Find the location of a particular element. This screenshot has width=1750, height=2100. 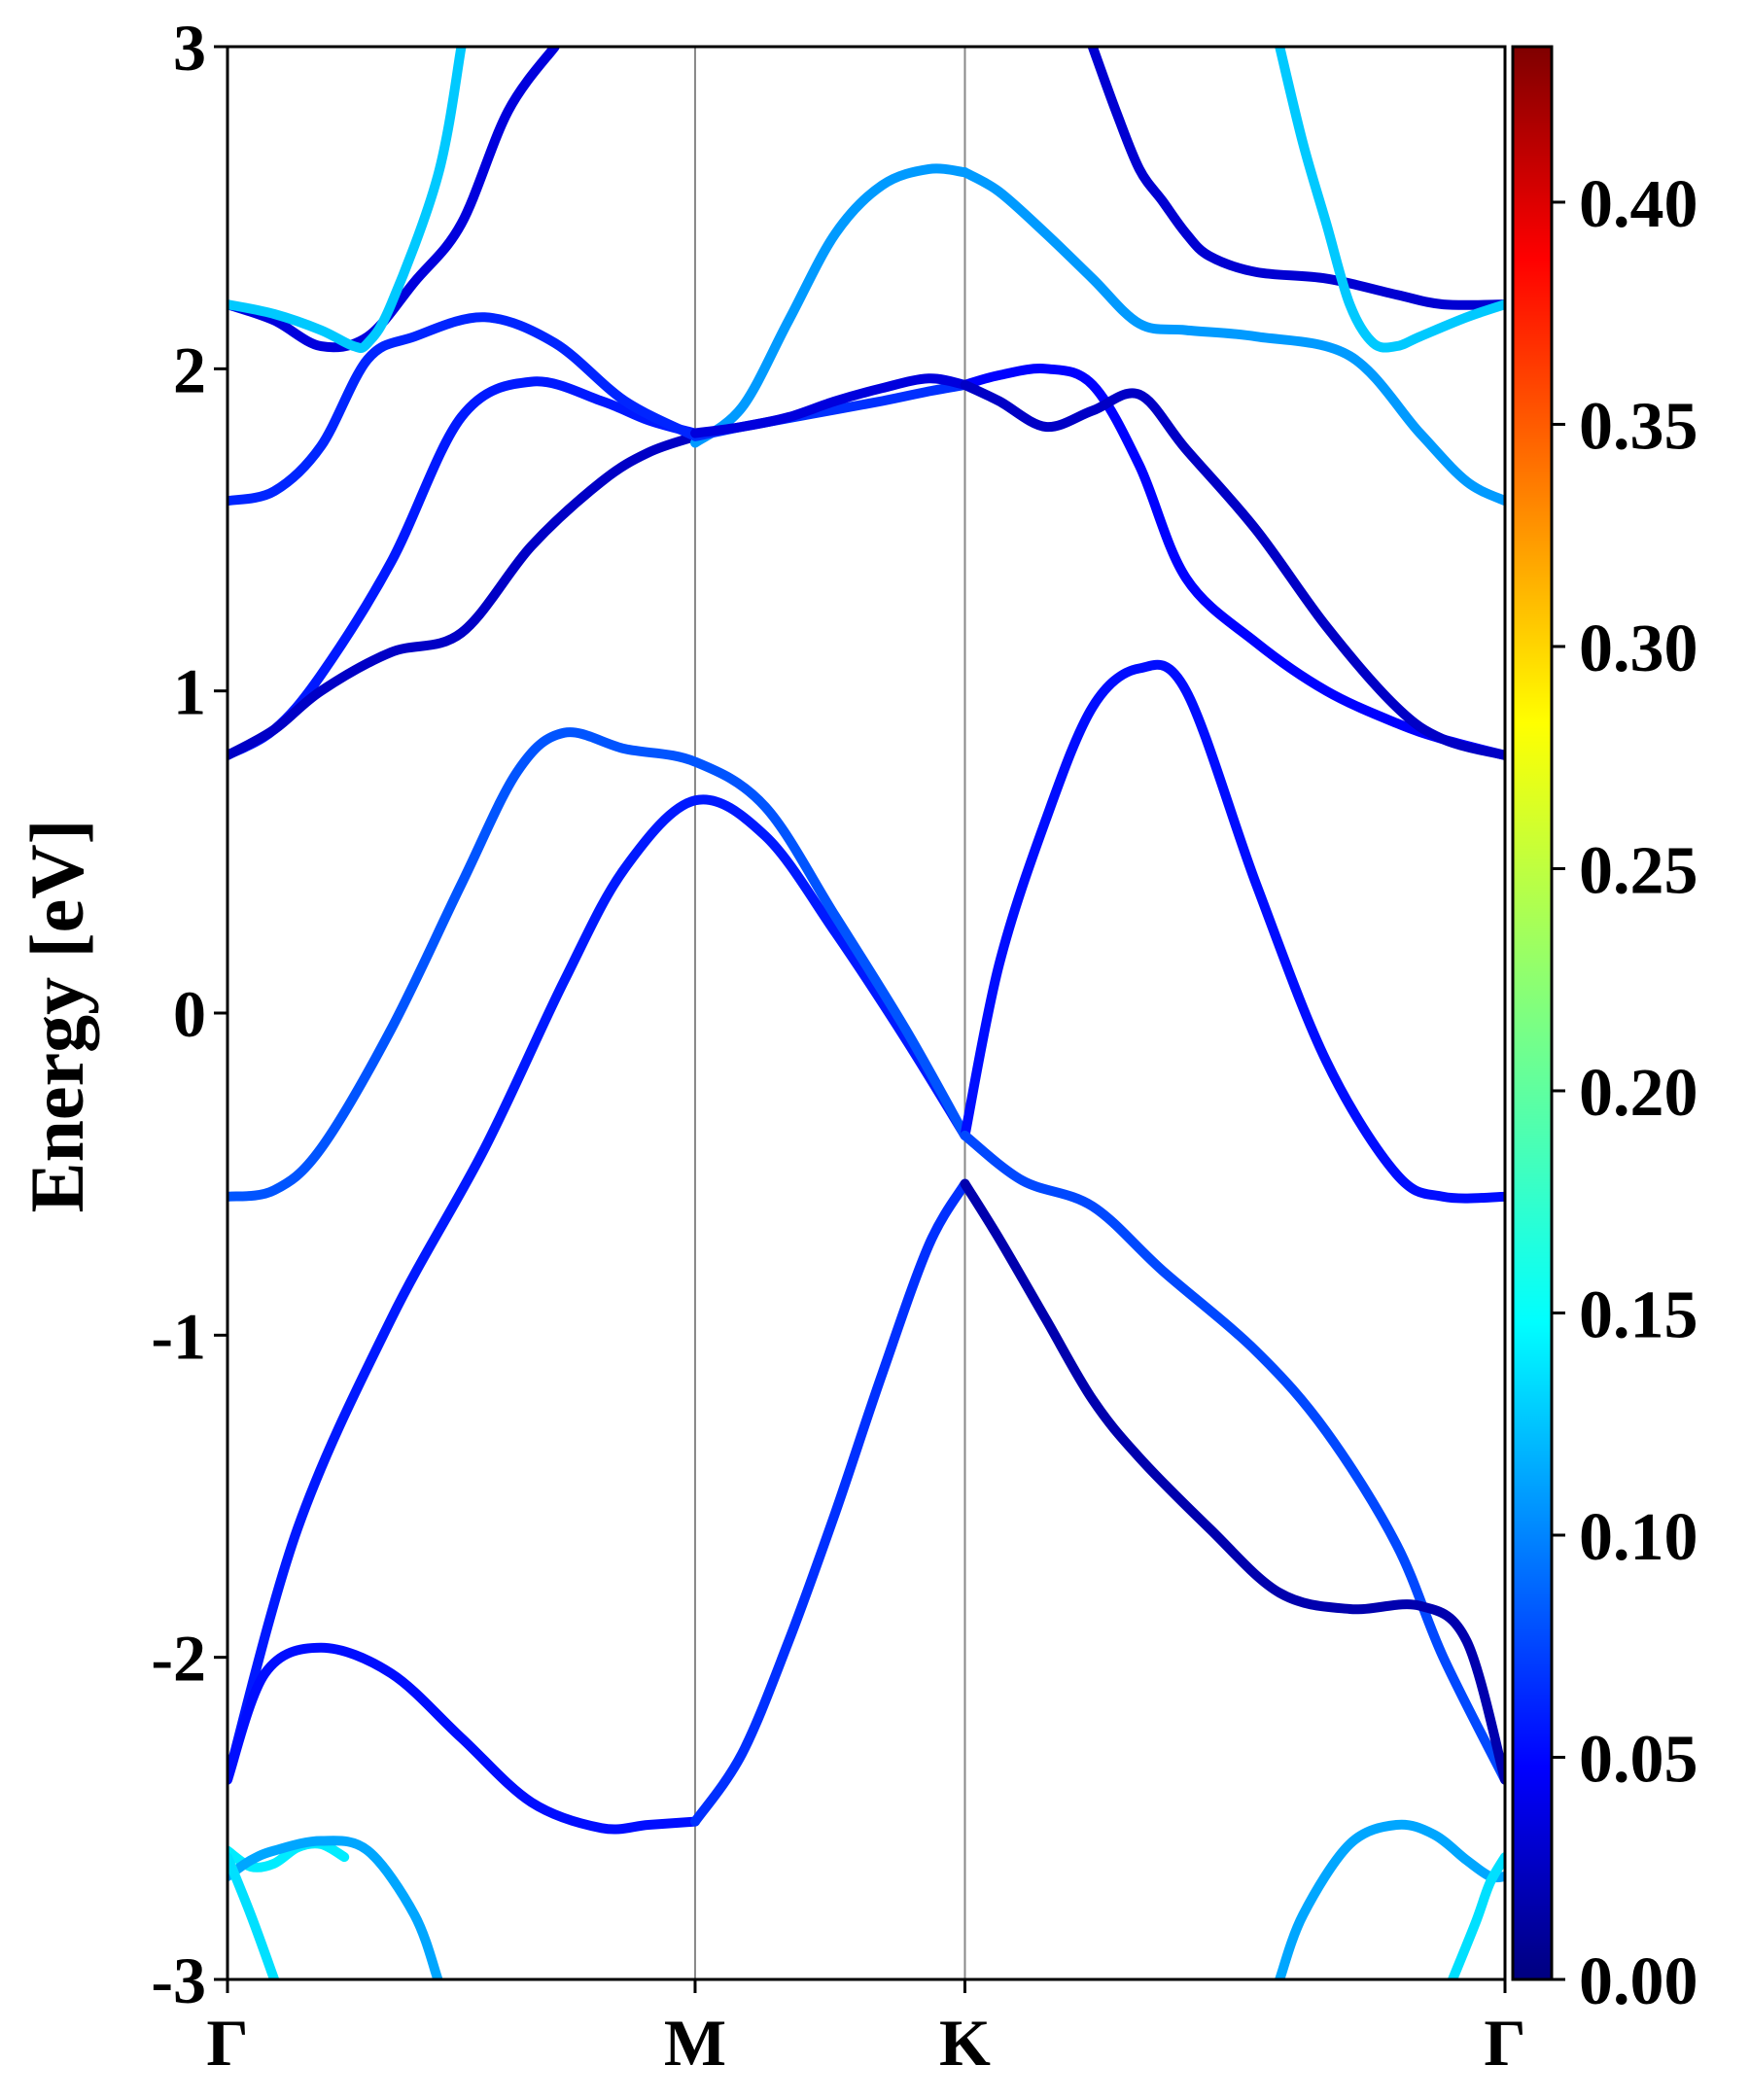

y-tick-label-5: -2 is located at coordinates (178, 1659).